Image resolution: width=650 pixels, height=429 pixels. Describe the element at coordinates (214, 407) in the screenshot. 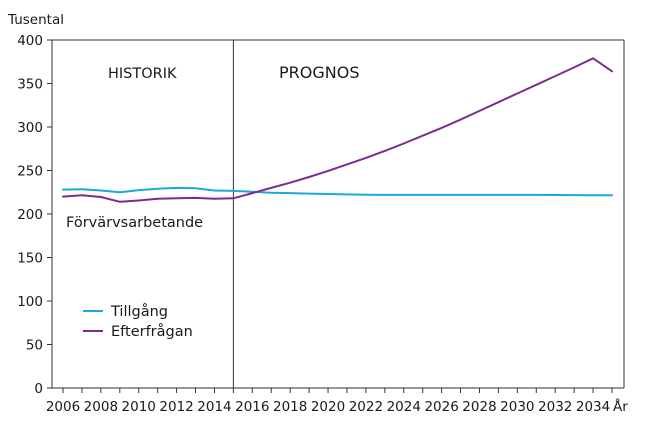

I see `x-tick-label: 2014` at that location.